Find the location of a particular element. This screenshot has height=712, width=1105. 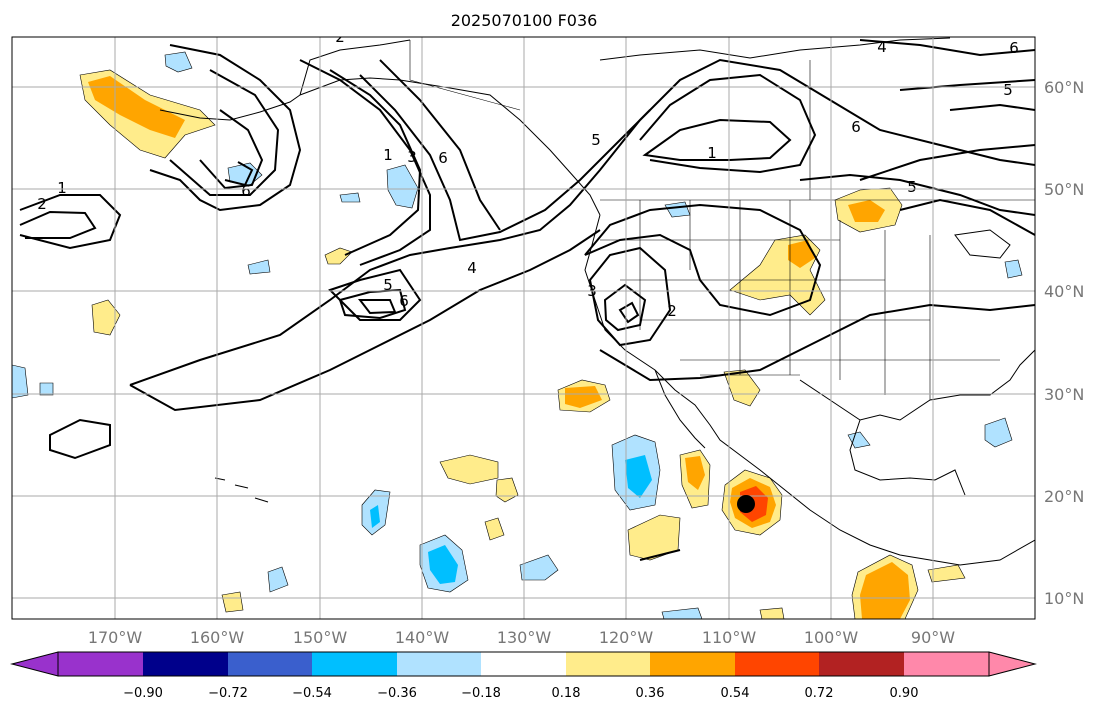

lon-tick-label: 110°W is located at coordinates (729, 637).